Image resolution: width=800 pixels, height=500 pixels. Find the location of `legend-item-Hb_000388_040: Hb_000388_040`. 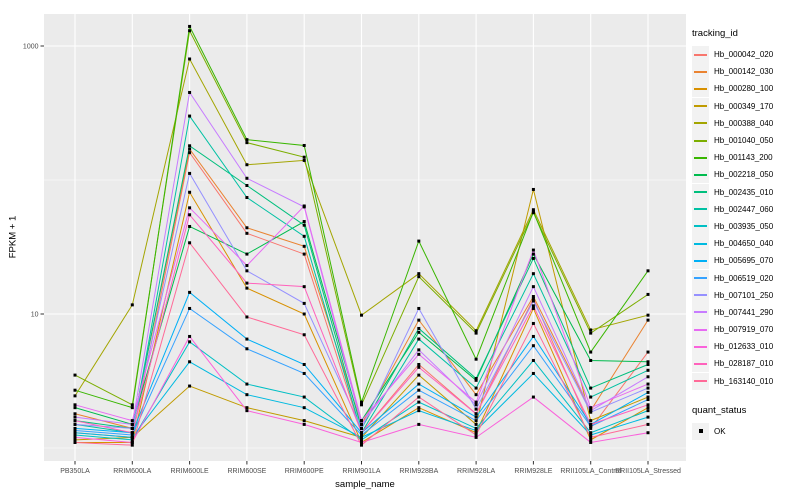

legend-item-Hb_000388_040: Hb_000388_040 is located at coordinates (745, 123).